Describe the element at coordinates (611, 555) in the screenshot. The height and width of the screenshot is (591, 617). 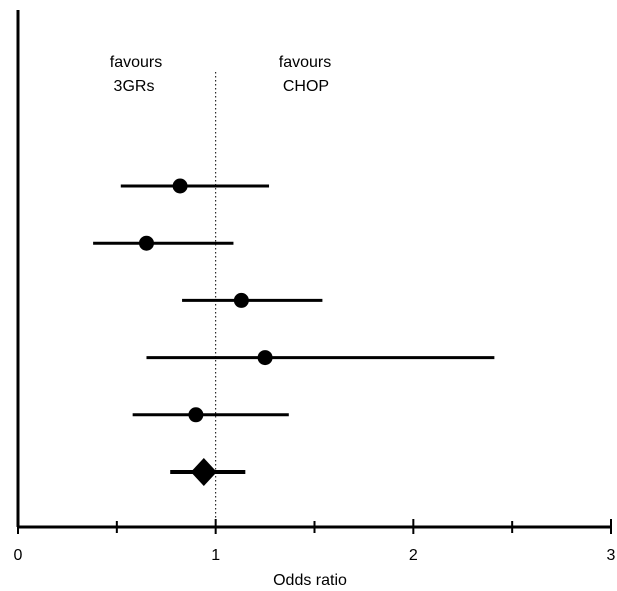
I see `x-tick-label: 3` at that location.